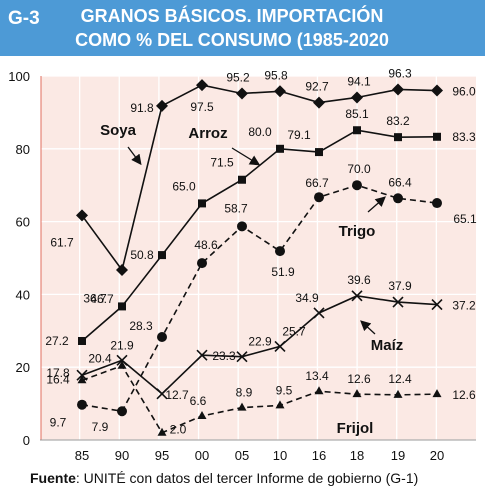  Describe the element at coordinates (162, 455) in the screenshot. I see `x-tick-label: 95` at that location.